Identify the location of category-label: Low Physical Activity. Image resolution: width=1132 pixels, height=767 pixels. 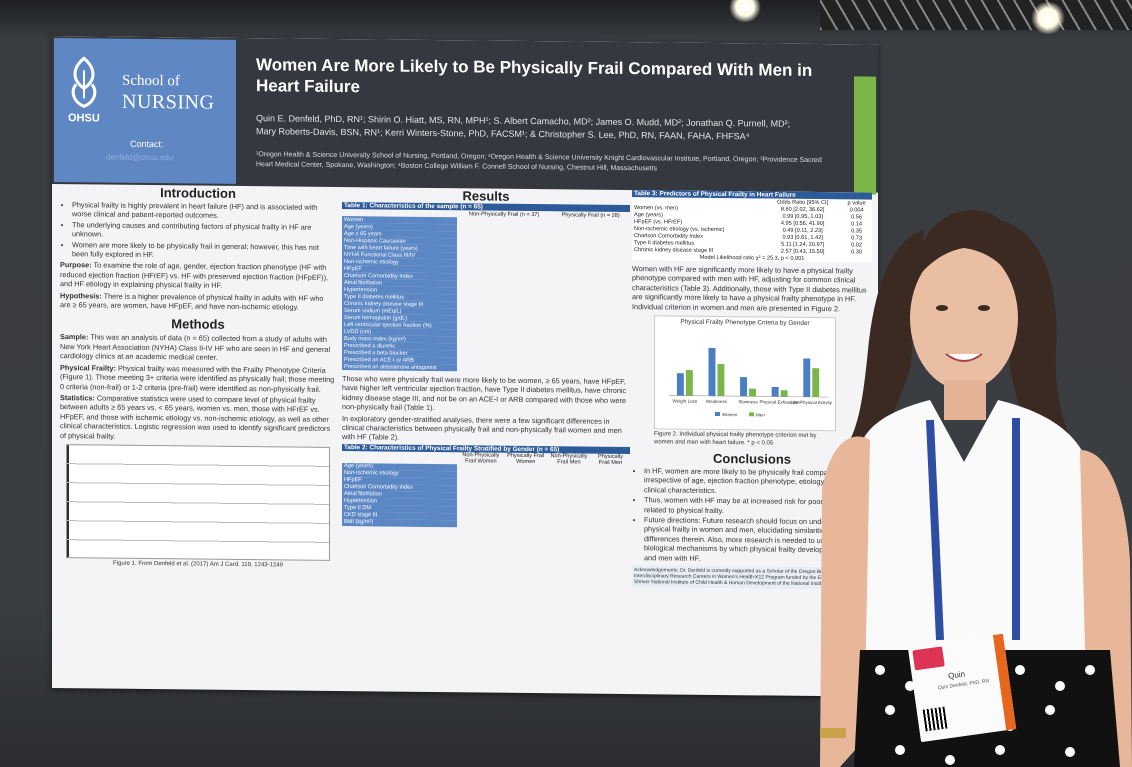
(811, 402).